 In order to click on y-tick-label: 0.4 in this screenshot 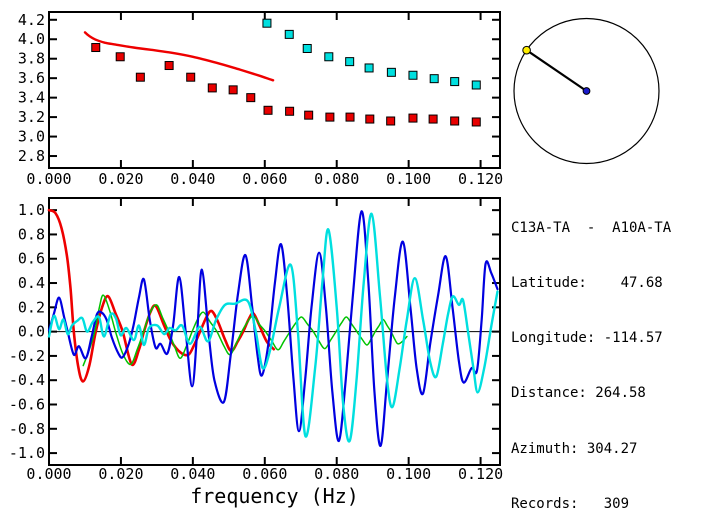, I will do `click(31, 283)`.